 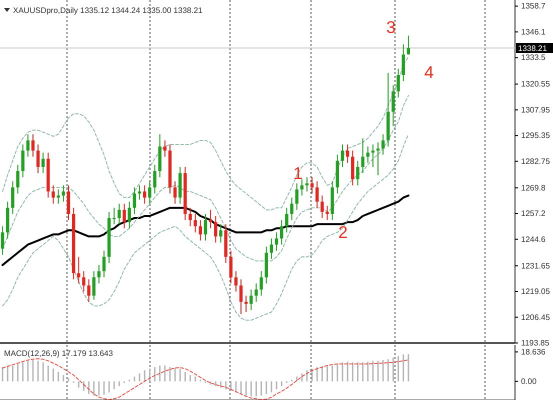 I want to click on y-tick-label: 1346.1, so click(x=533, y=31).